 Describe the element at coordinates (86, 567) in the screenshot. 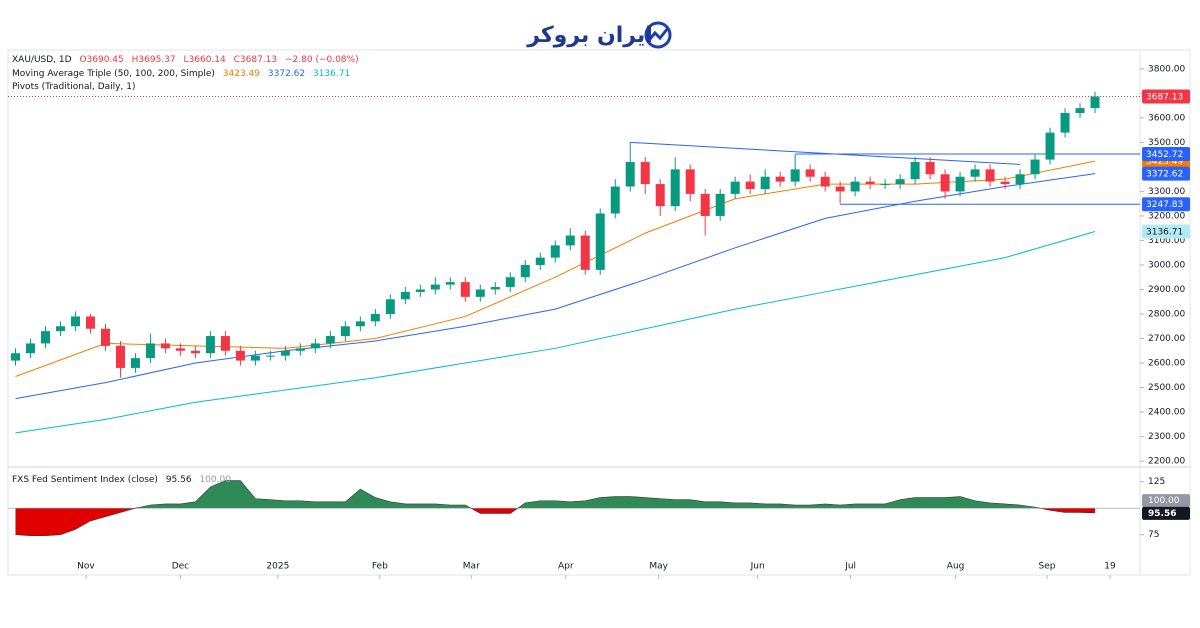

I see `x-tick-label: Nov` at that location.